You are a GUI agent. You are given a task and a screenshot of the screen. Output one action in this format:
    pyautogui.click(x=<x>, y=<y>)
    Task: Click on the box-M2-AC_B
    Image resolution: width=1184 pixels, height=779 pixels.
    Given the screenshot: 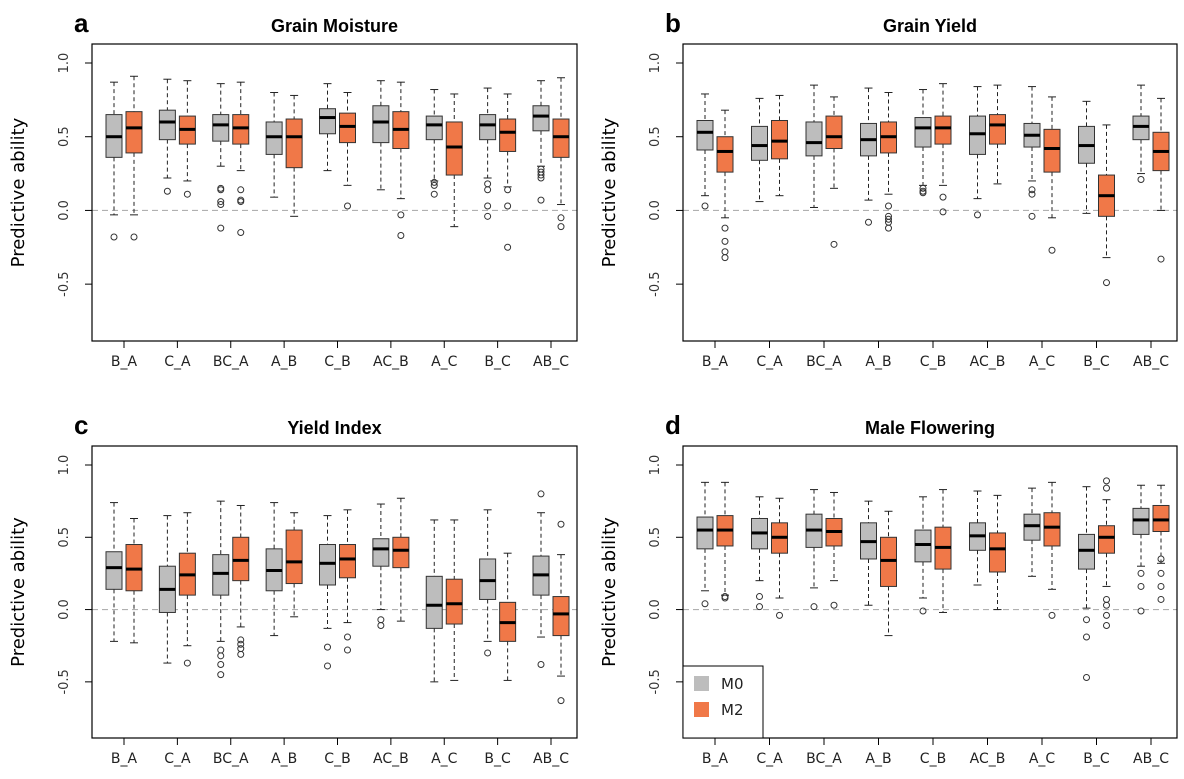 What is the action you would take?
    pyautogui.click(x=997, y=134)
    